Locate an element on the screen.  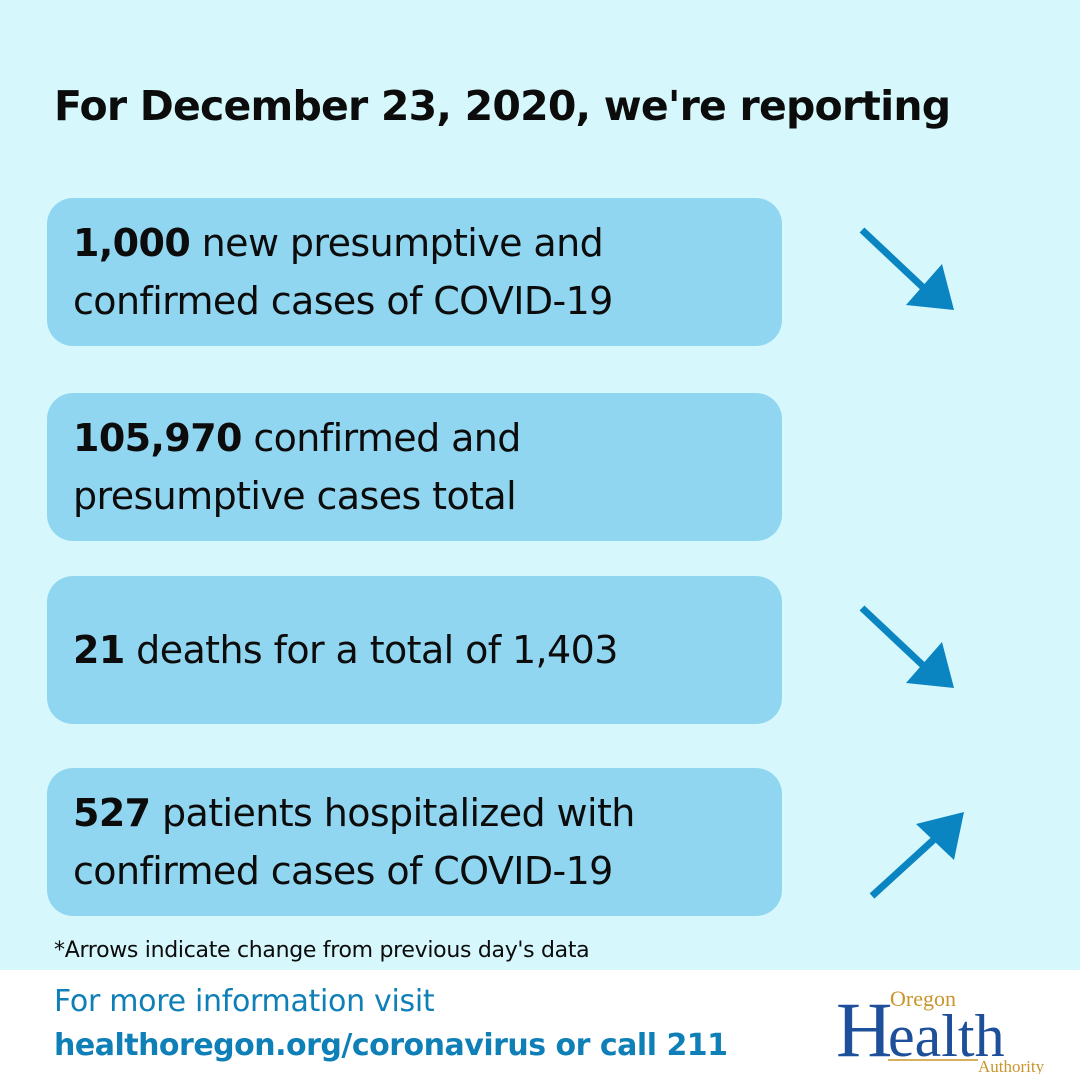
deaths-count: 21 is located at coordinates (99, 650).